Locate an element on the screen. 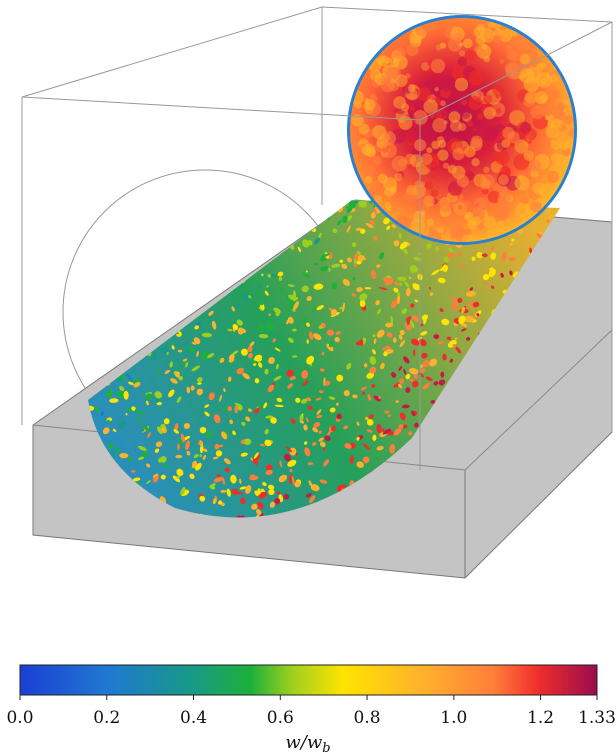 Image resolution: width=616 pixels, height=756 pixels. block-edge is located at coordinates (538, 400).